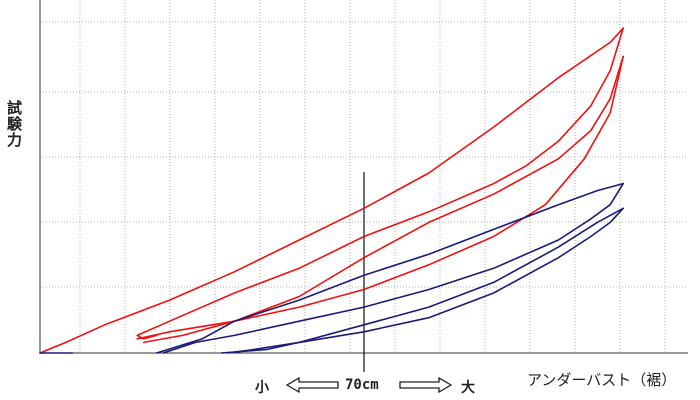 The width and height of the screenshot is (700, 400). What do you see at coordinates (426, 385) in the screenshot?
I see `right-arrow-icon` at bounding box center [426, 385].